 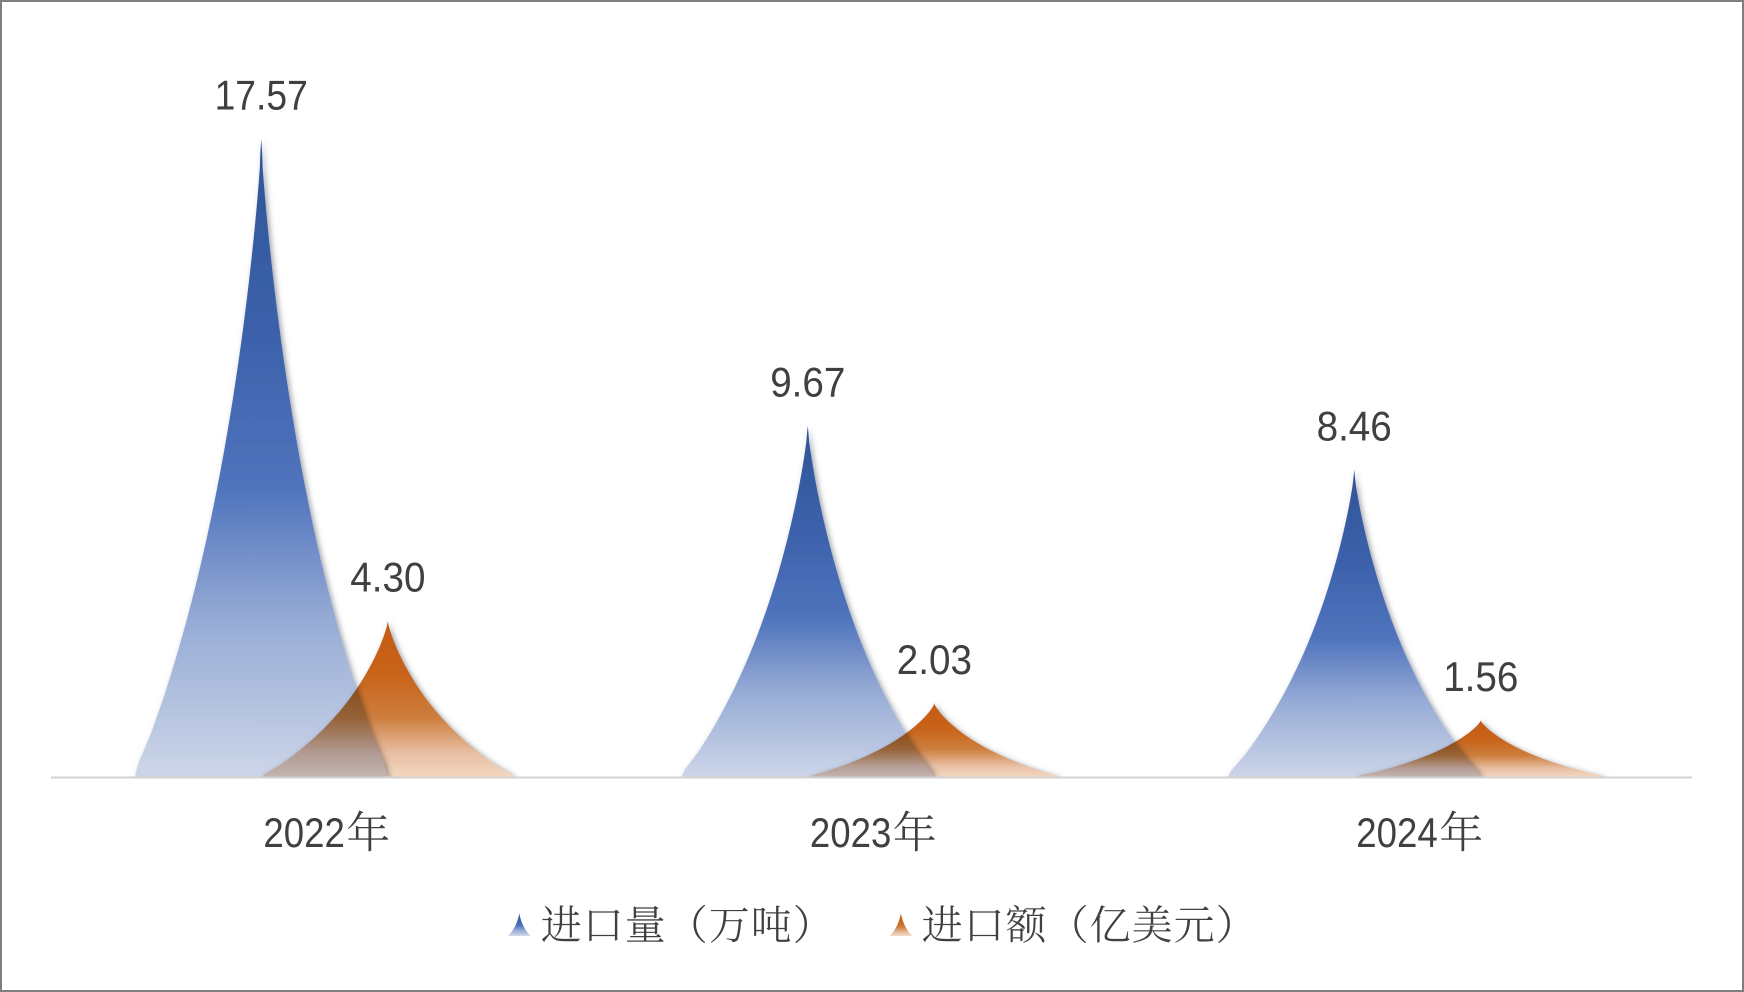 I want to click on svg-text: 9.67, so click(x=807, y=381).